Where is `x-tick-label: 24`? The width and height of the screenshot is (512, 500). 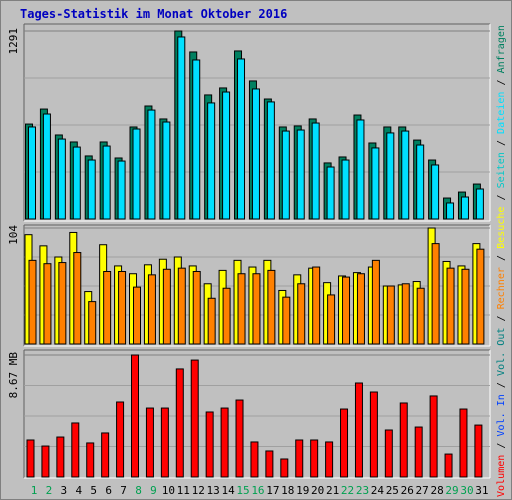 x-tick-label: 24 is located at coordinates (378, 490).